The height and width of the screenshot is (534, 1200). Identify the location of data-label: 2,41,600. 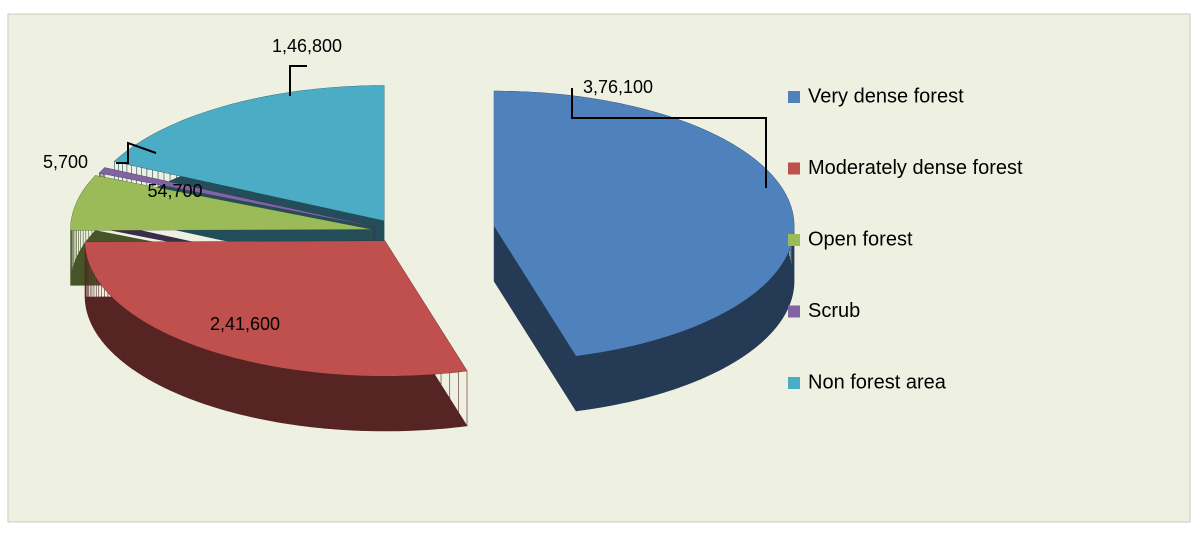
(245, 324).